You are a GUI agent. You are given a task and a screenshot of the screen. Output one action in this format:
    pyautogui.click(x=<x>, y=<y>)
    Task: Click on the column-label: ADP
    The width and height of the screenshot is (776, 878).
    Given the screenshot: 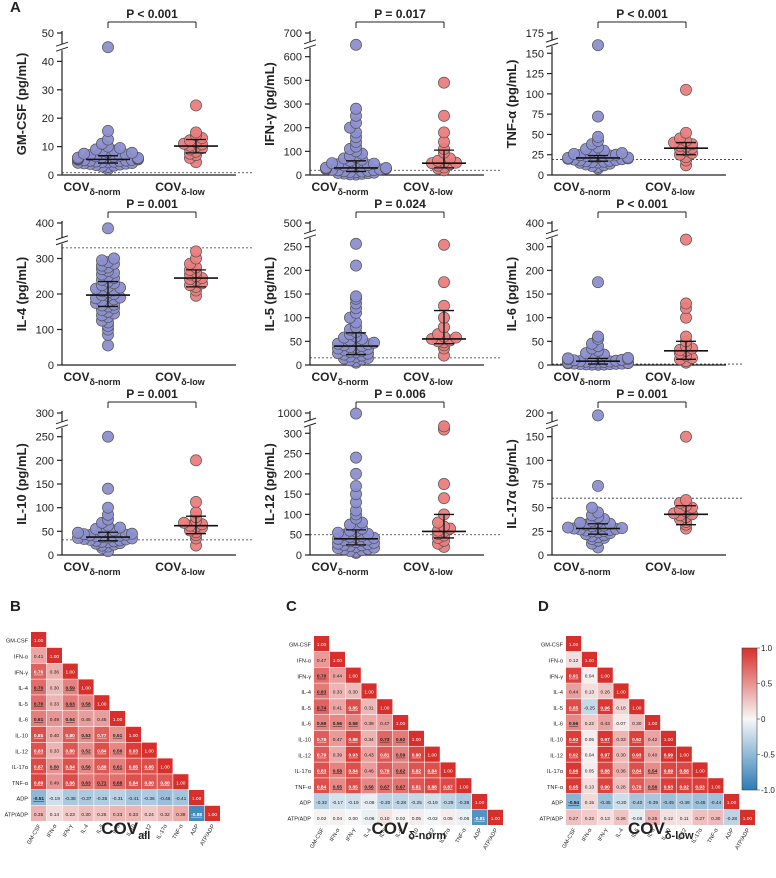 What is the action you would take?
    pyautogui.click(x=730, y=833)
    